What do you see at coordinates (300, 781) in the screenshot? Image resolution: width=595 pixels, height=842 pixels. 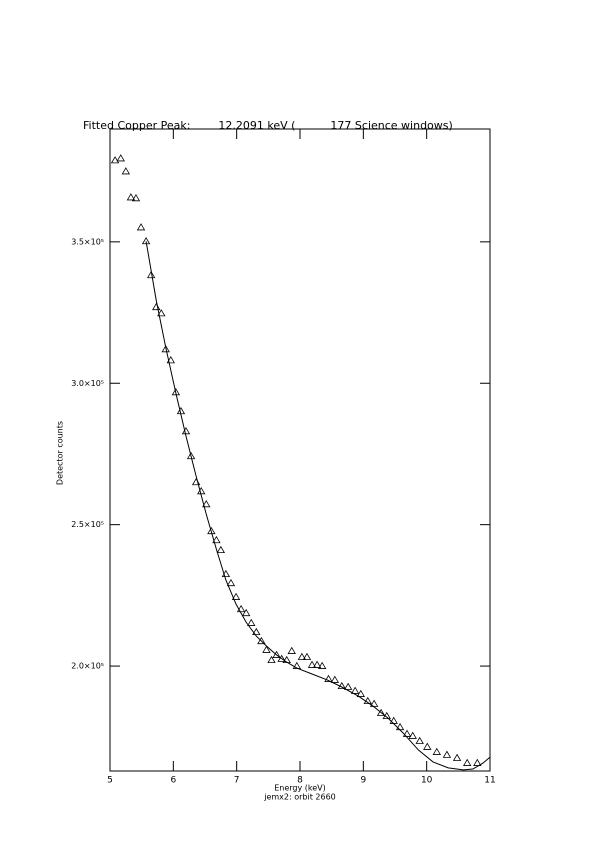 I see `x-tick-label: 8` at bounding box center [300, 781].